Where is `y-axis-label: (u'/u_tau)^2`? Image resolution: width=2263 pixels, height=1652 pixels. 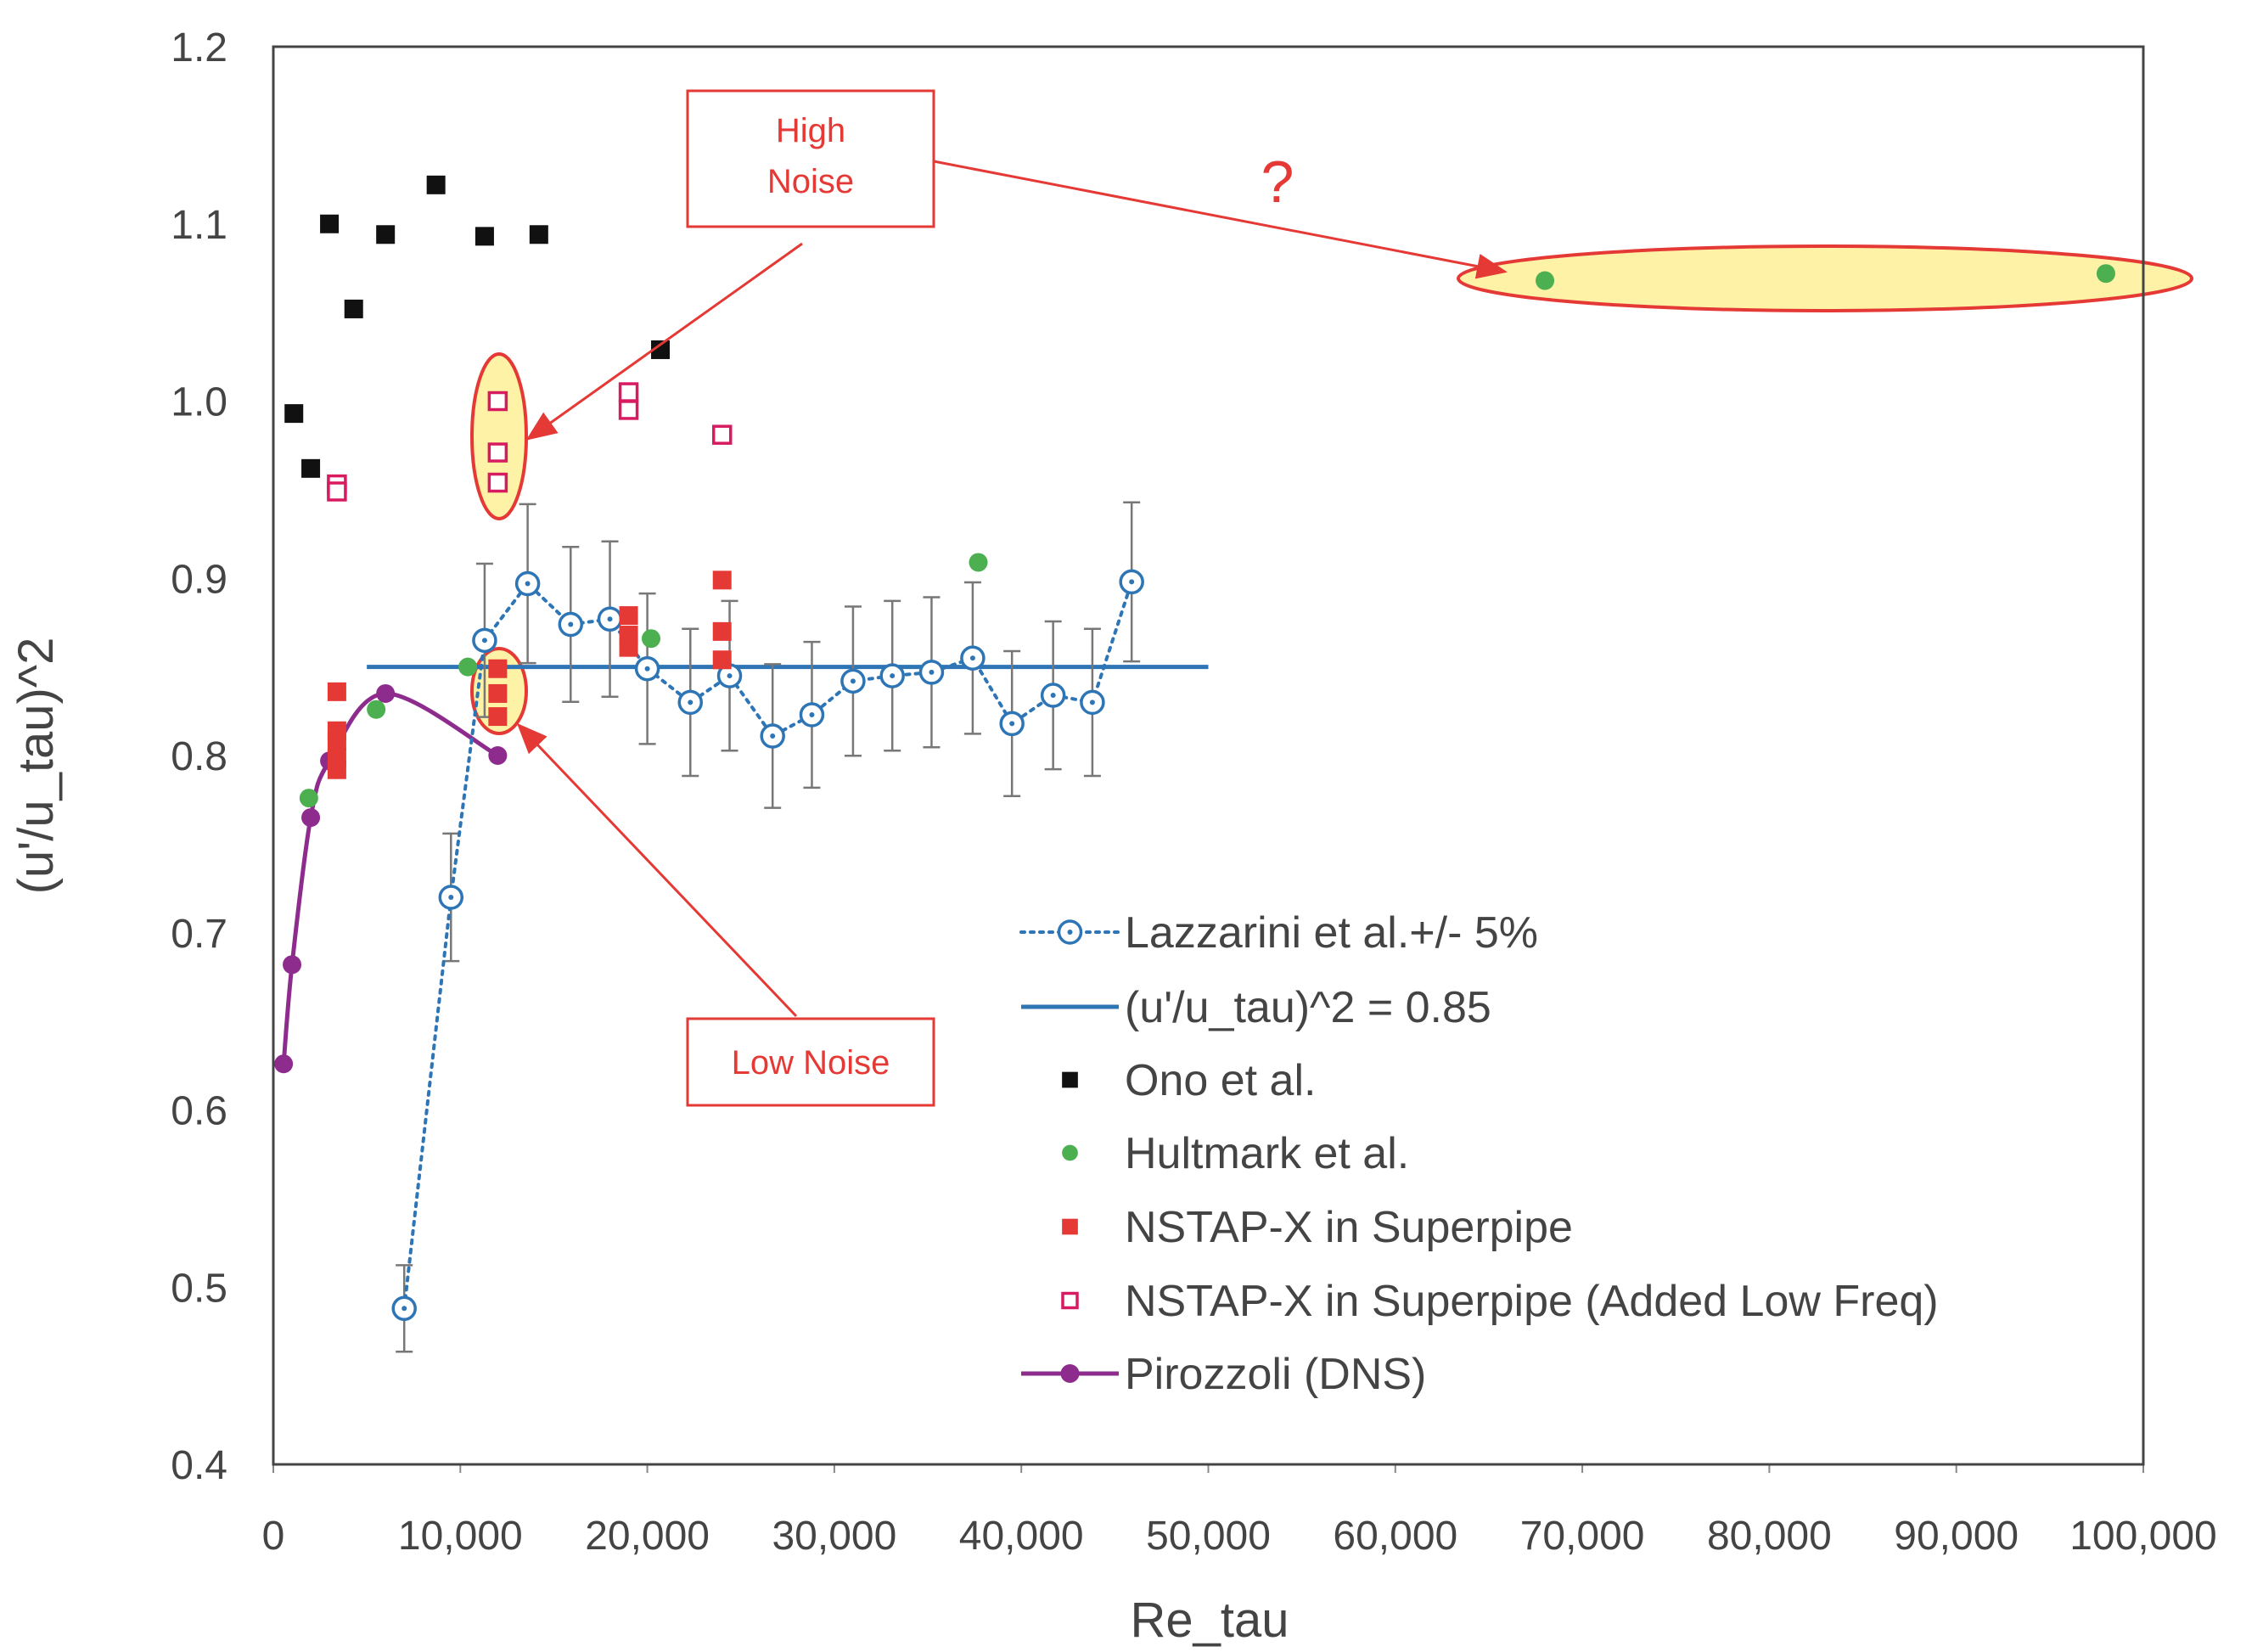
y-axis-label: (u'/u_tau)^2 is located at coordinates (36, 766).